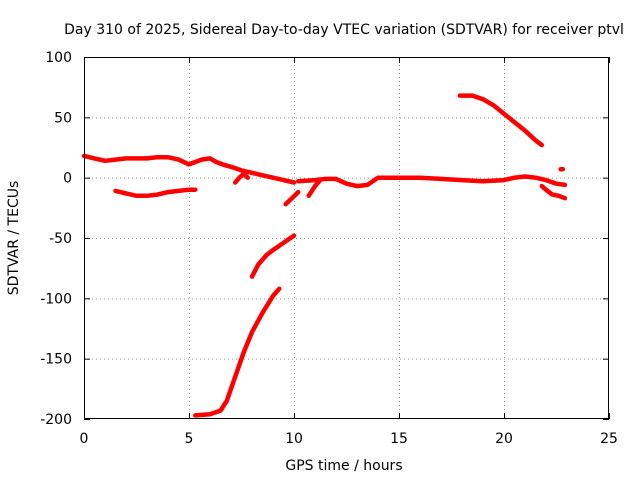 Image resolution: width=640 pixels, height=480 pixels. Describe the element at coordinates (84, 439) in the screenshot. I see `x-tick-label: 0` at that location.